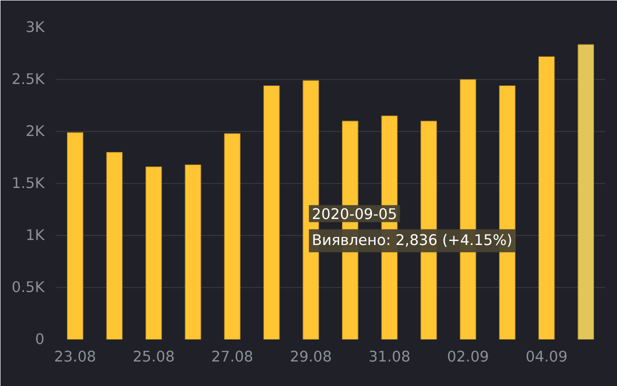  What do you see at coordinates (311, 357) in the screenshot?
I see `x-tick-label: 29.08` at bounding box center [311, 357].